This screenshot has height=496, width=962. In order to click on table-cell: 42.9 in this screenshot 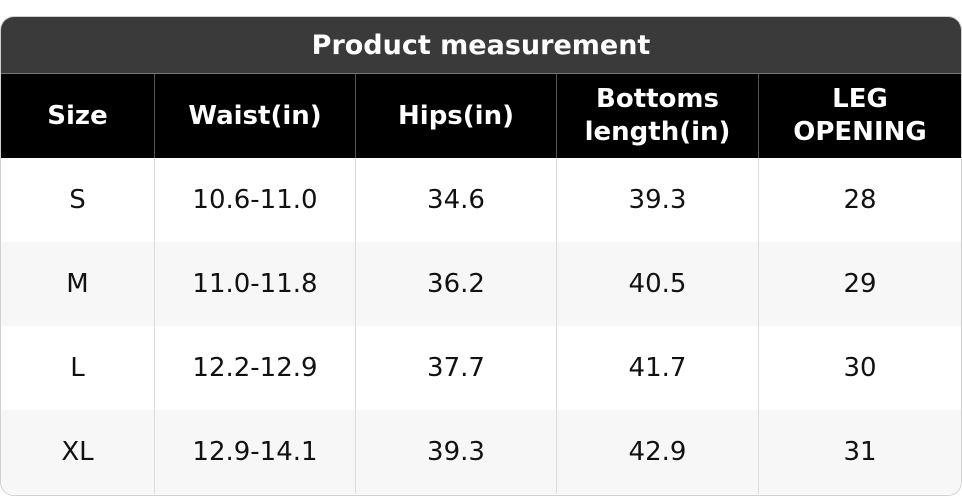, I will do `click(658, 452)`.